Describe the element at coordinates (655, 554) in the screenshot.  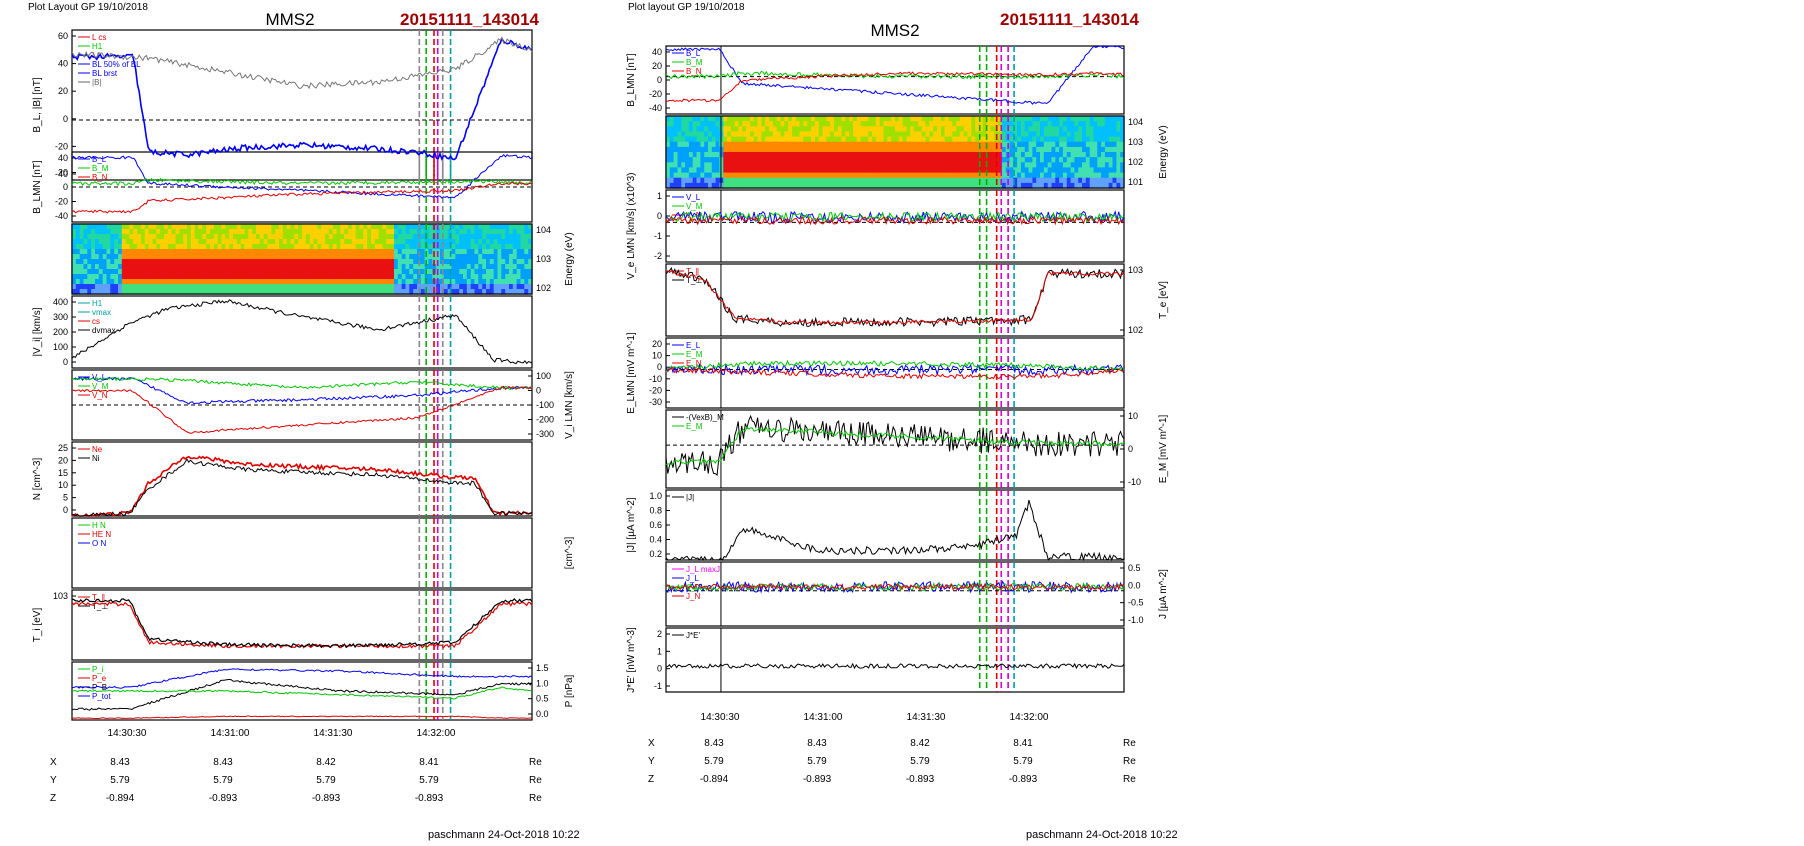
I see `right-j-tick-label: 0.2` at that location.